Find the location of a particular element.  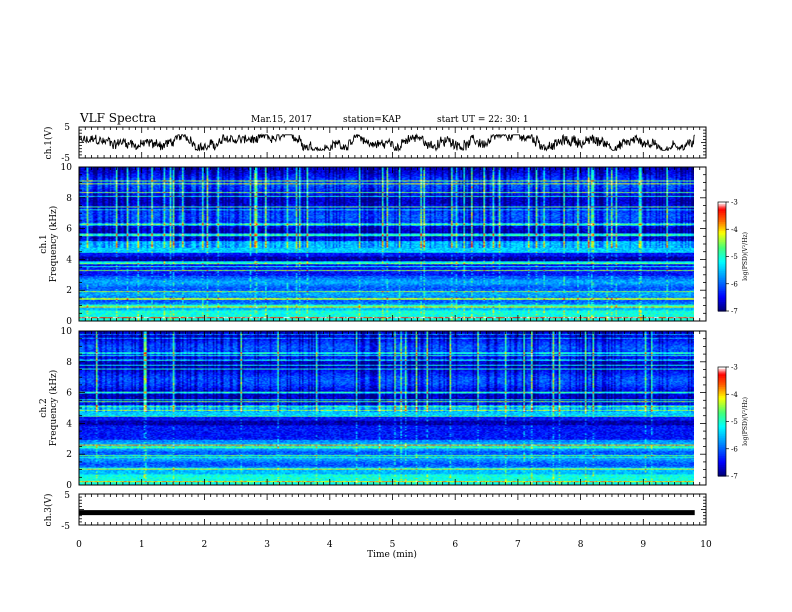

ch1-spectrogram-ylabel-channel: ch.1 is located at coordinates (44, 243).